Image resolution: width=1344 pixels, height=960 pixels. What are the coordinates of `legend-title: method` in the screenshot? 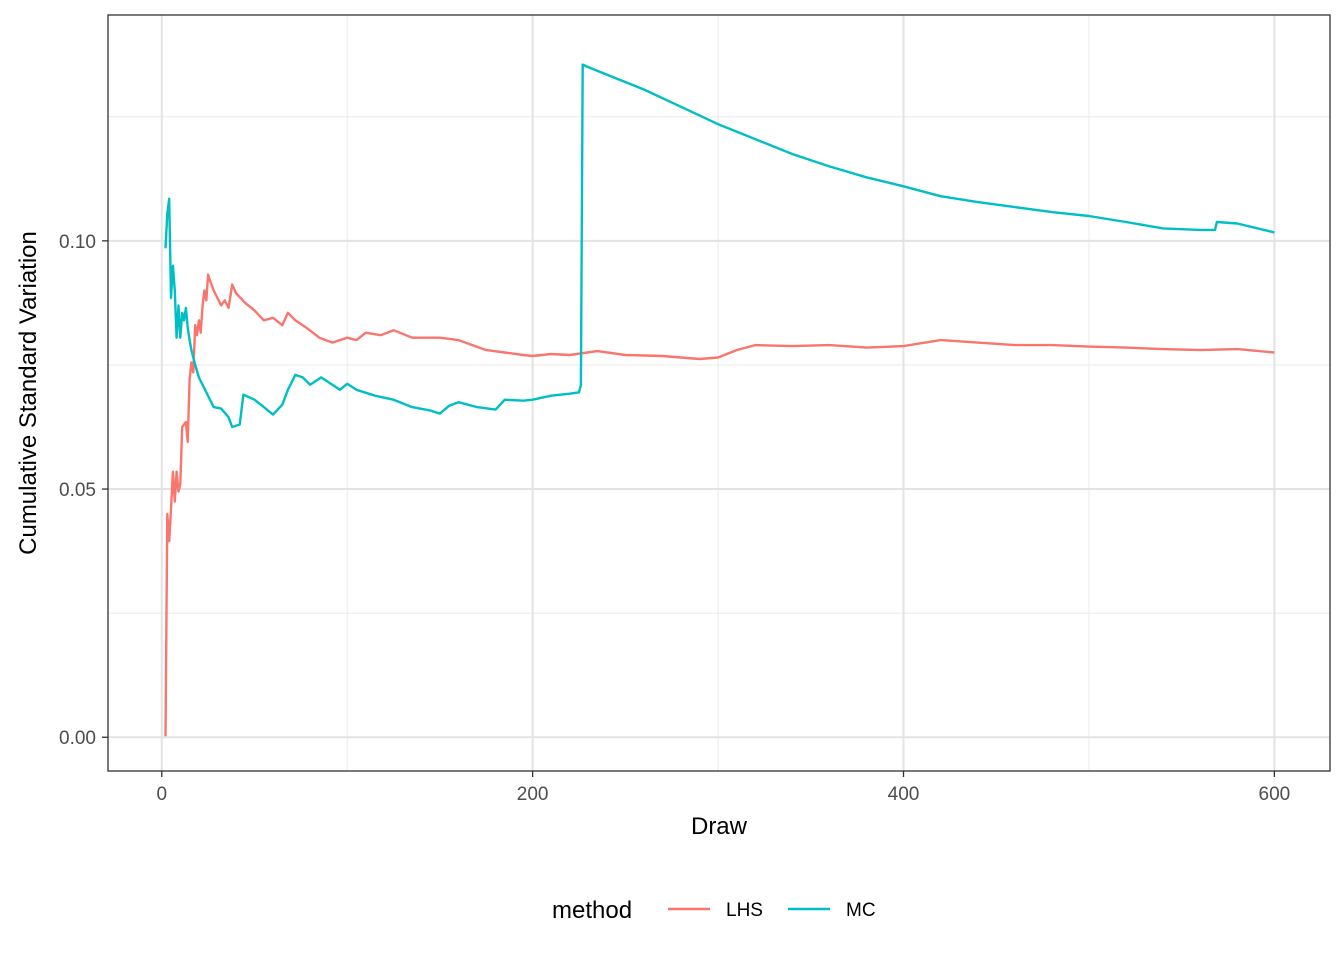 It's located at (592, 910).